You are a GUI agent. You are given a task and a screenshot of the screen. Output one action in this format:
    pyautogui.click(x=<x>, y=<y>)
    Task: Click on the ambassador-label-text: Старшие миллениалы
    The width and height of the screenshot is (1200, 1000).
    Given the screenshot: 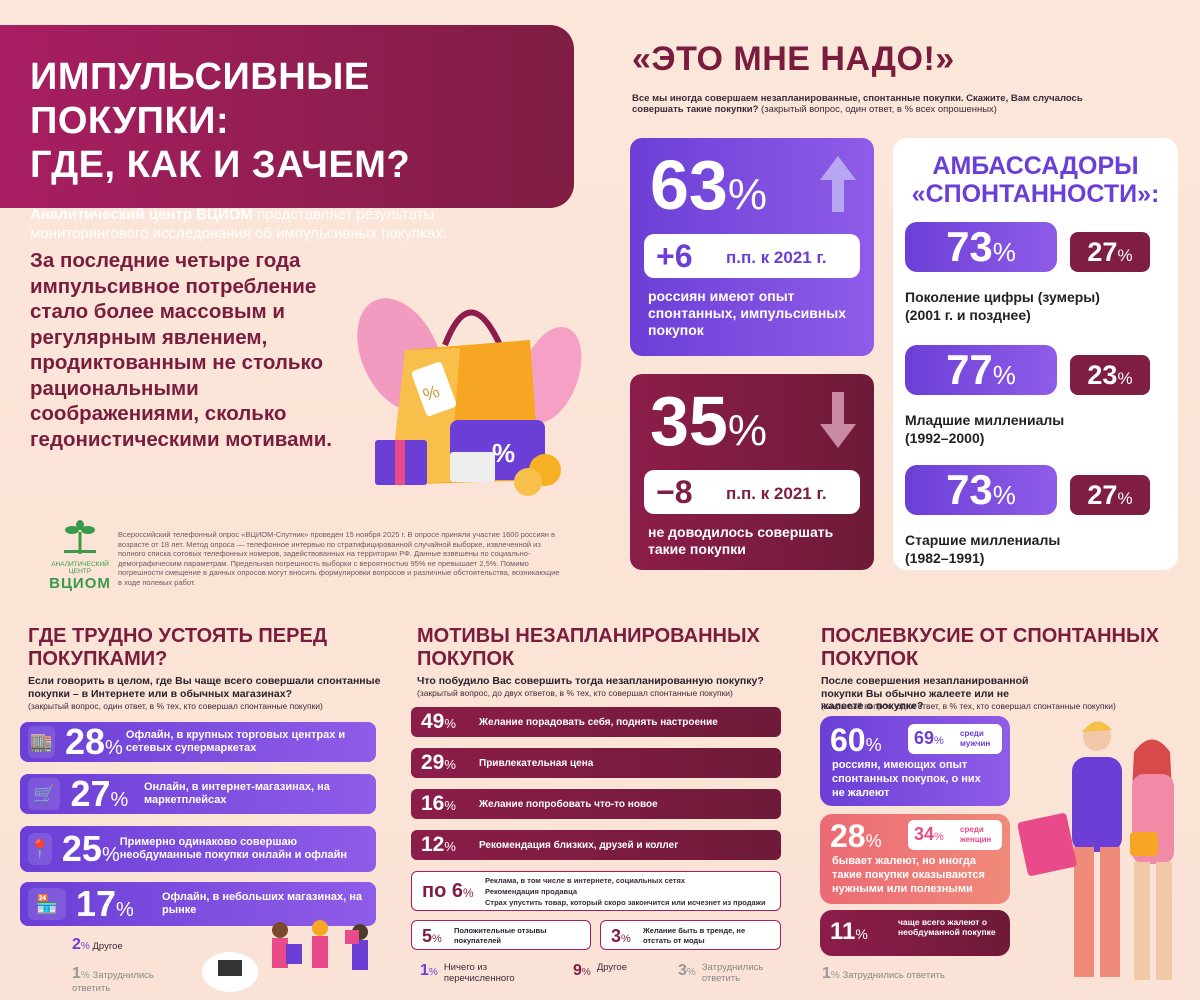 What is the action you would take?
    pyautogui.click(x=983, y=540)
    